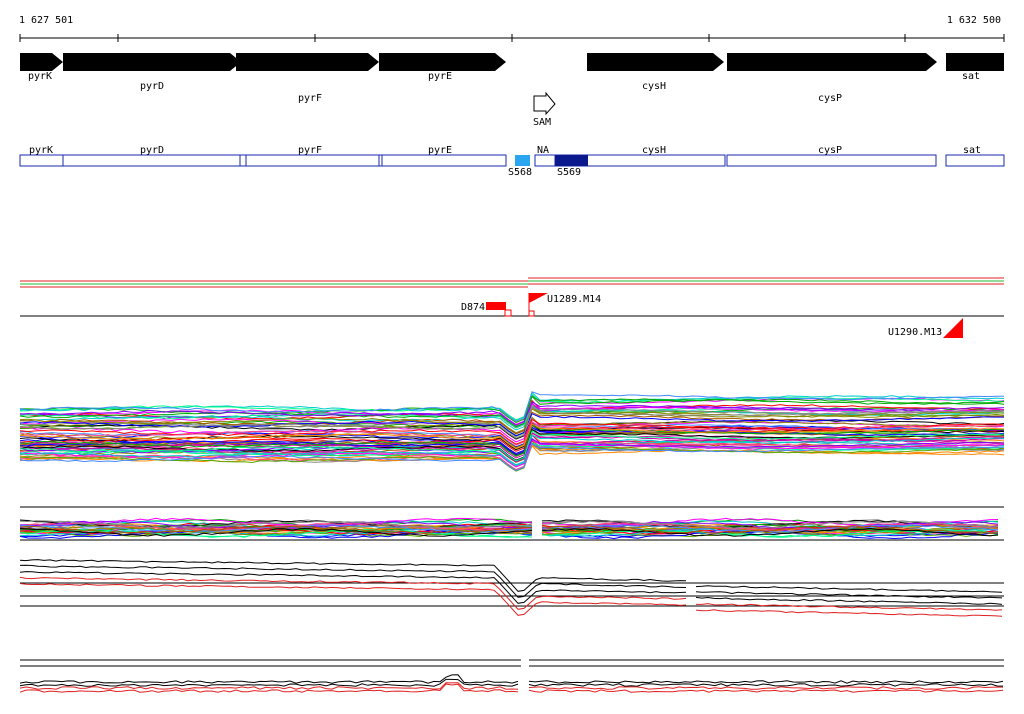 The height and width of the screenshot is (714, 1024). Describe the element at coordinates (953, 328) in the screenshot. I see `marker-u1290-flag-icon` at that location.